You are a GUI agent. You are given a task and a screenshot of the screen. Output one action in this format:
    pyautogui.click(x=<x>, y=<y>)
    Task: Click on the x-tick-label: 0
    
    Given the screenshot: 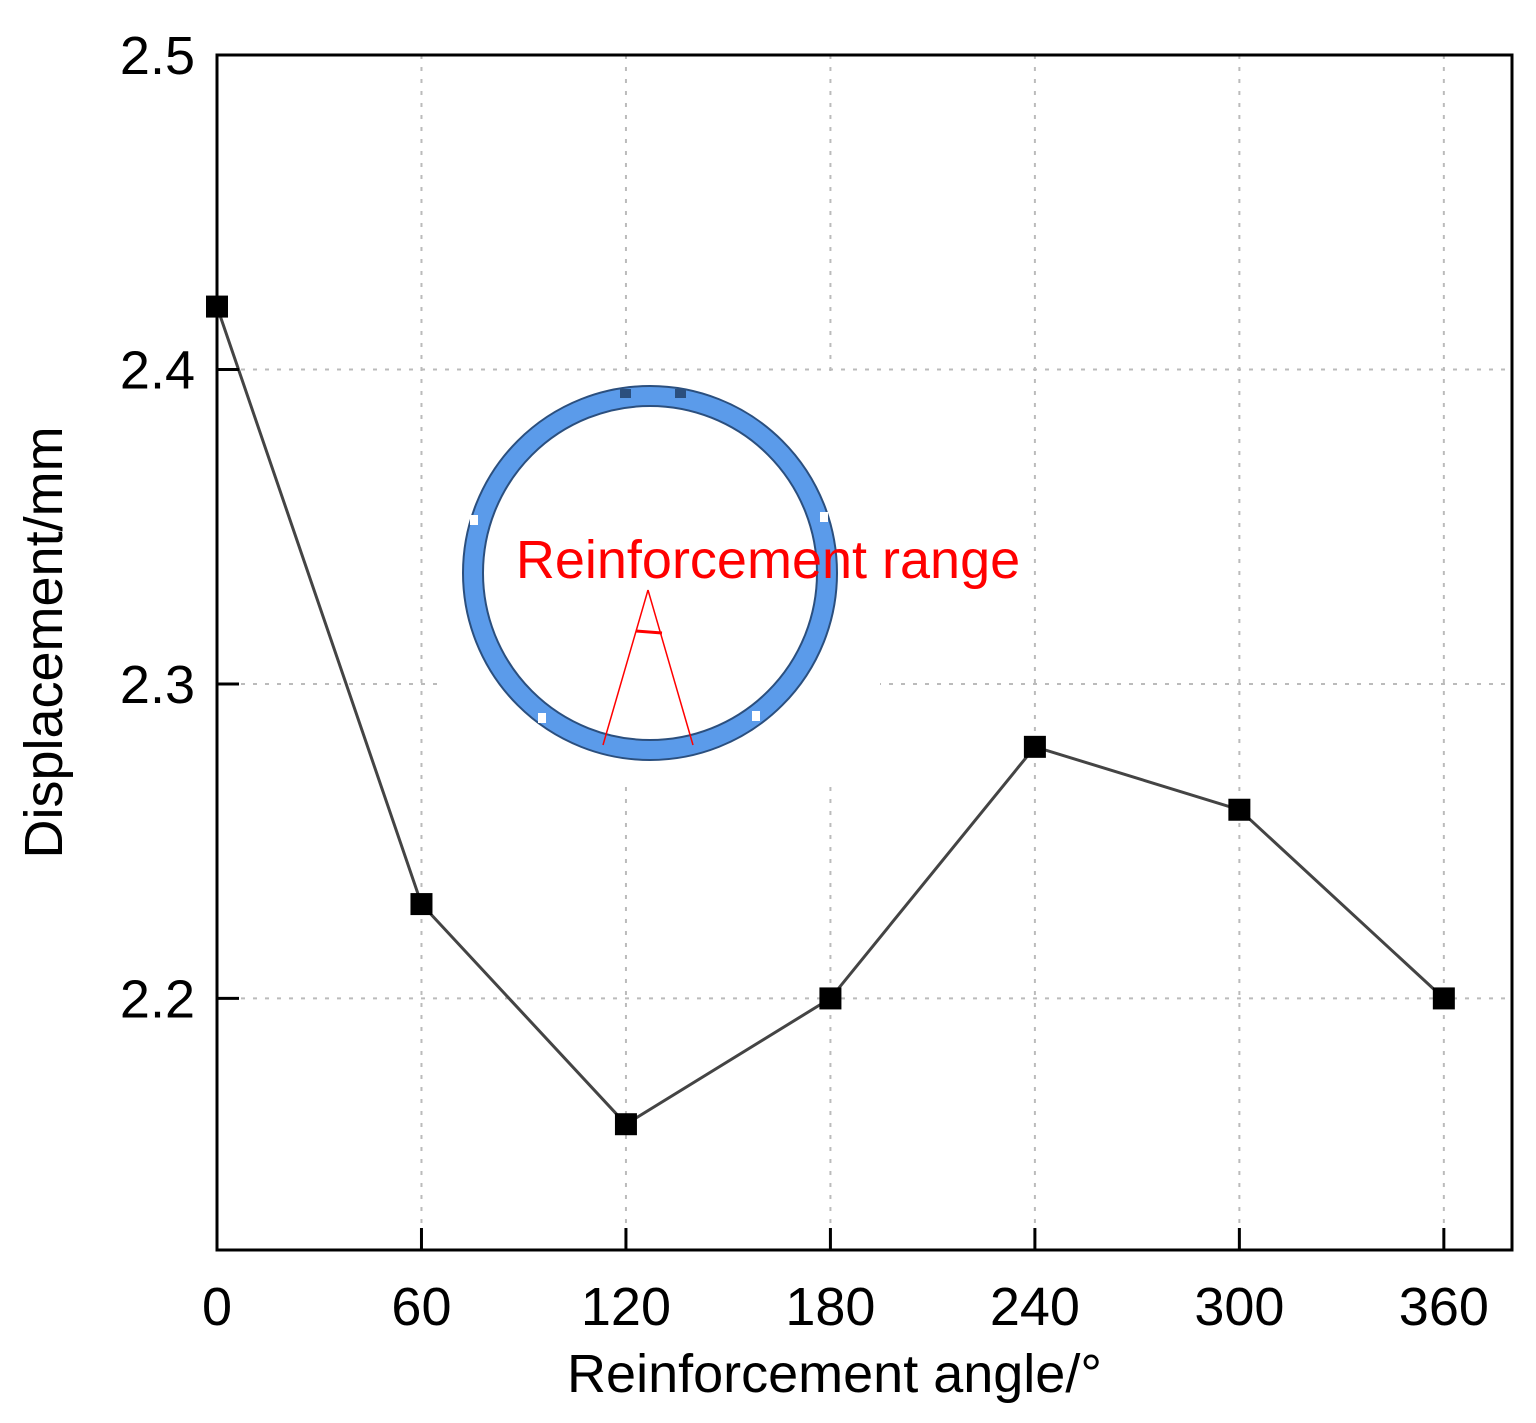 What is the action you would take?
    pyautogui.click(x=217, y=1307)
    